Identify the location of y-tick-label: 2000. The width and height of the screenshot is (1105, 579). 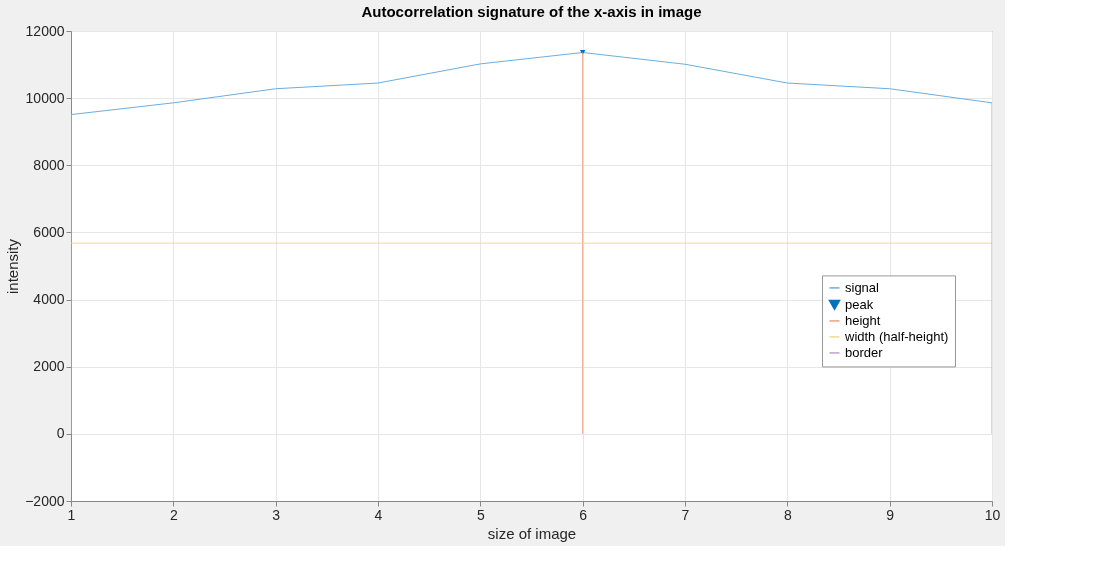
(49, 366).